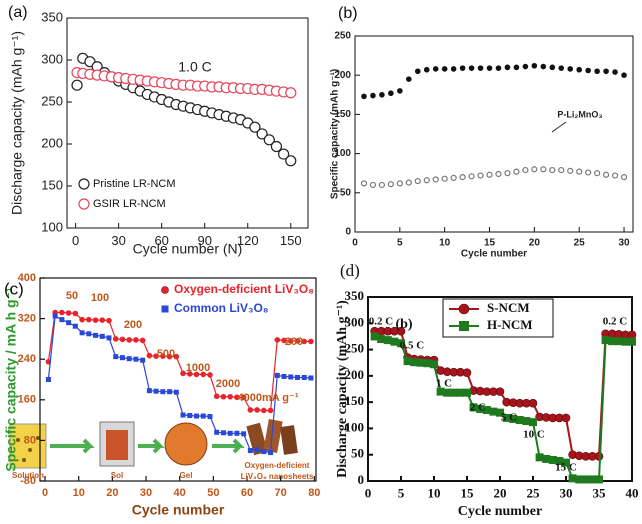  Describe the element at coordinates (361, 479) in the screenshot. I see `y-tick-label: 0` at that location.